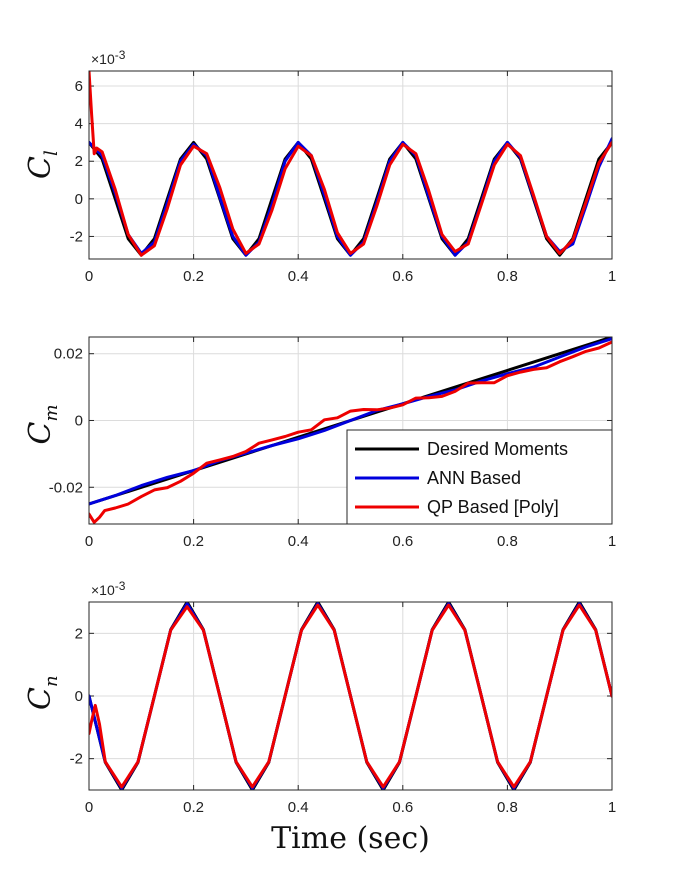  What do you see at coordinates (51, 153) in the screenshot?
I see `y-axis-label-subscript: l` at bounding box center [51, 153].